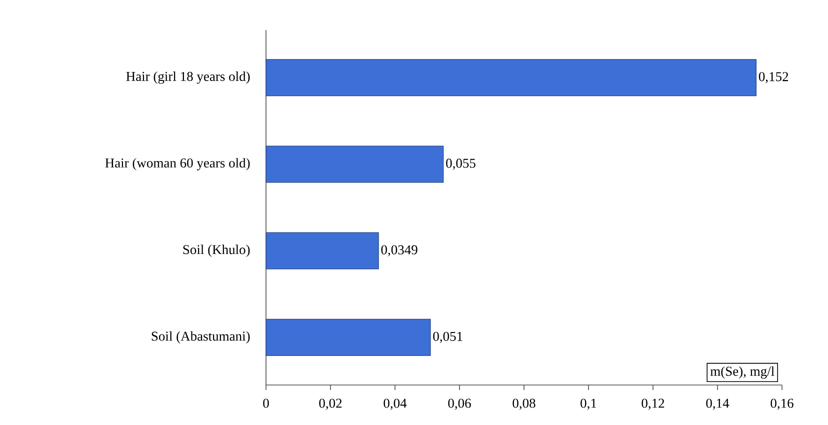  What do you see at coordinates (330, 404) in the screenshot?
I see `x-tick-label: 0,02` at bounding box center [330, 404].